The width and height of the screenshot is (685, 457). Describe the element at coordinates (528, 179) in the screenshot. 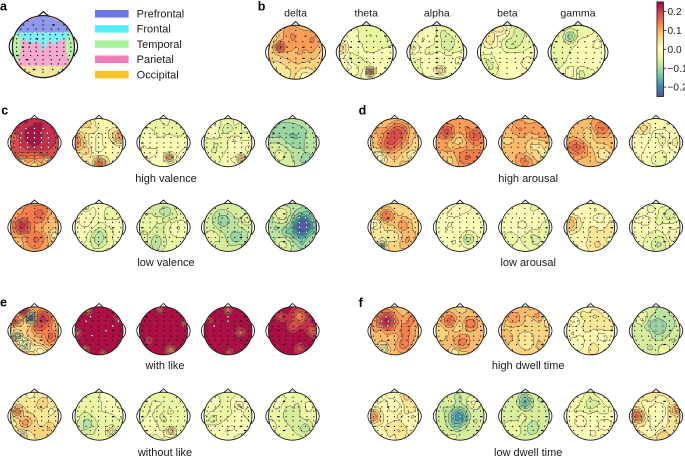

I see `svg-text: high arousal` at that location.